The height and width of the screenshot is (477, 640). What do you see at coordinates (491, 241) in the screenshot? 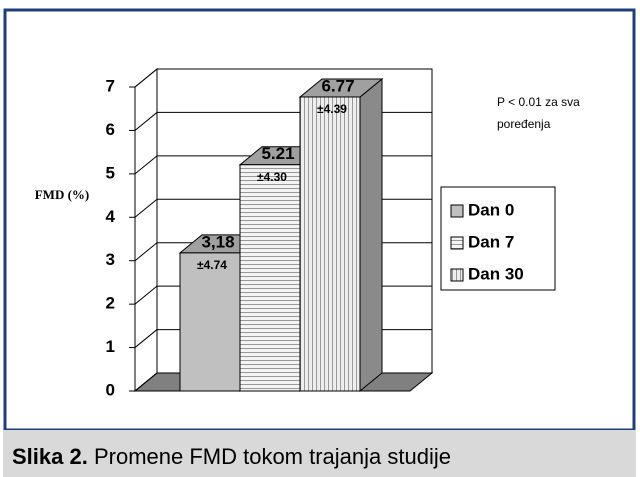
I see `legend-label: Dan 7` at bounding box center [491, 241].